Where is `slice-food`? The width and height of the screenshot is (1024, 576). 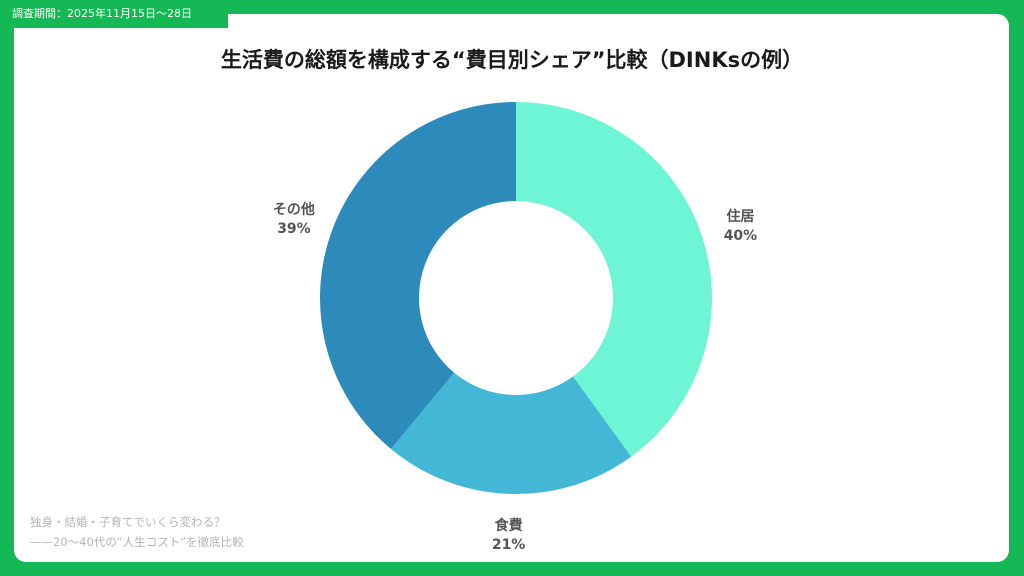 slice-food is located at coordinates (511, 433).